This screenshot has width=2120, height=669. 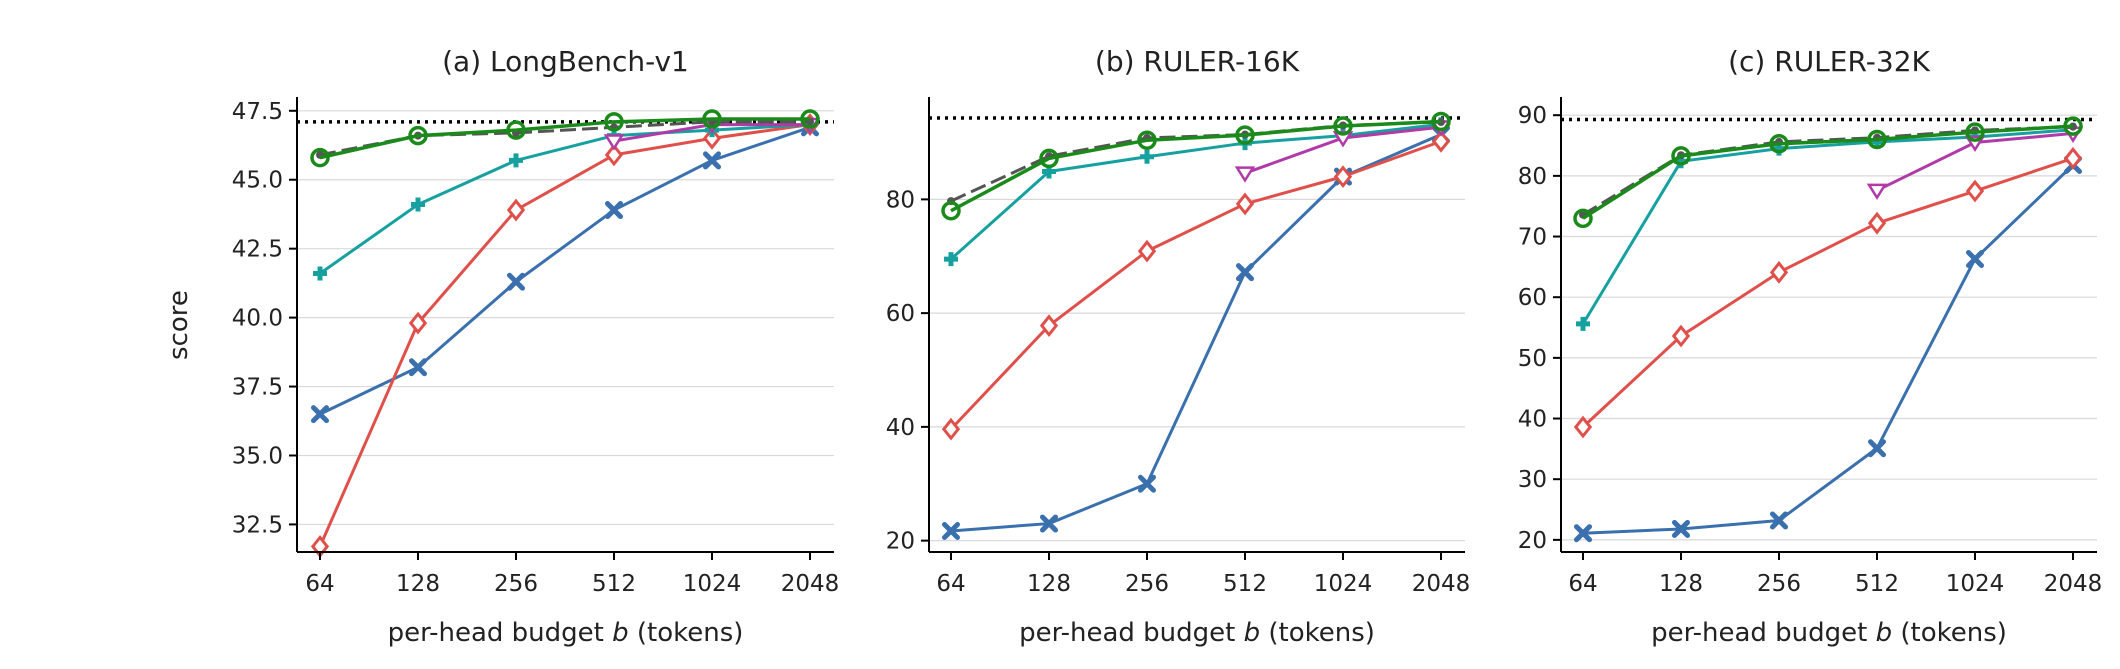 What do you see at coordinates (1532, 177) in the screenshot?
I see `y-tick-label: 80` at bounding box center [1532, 177].